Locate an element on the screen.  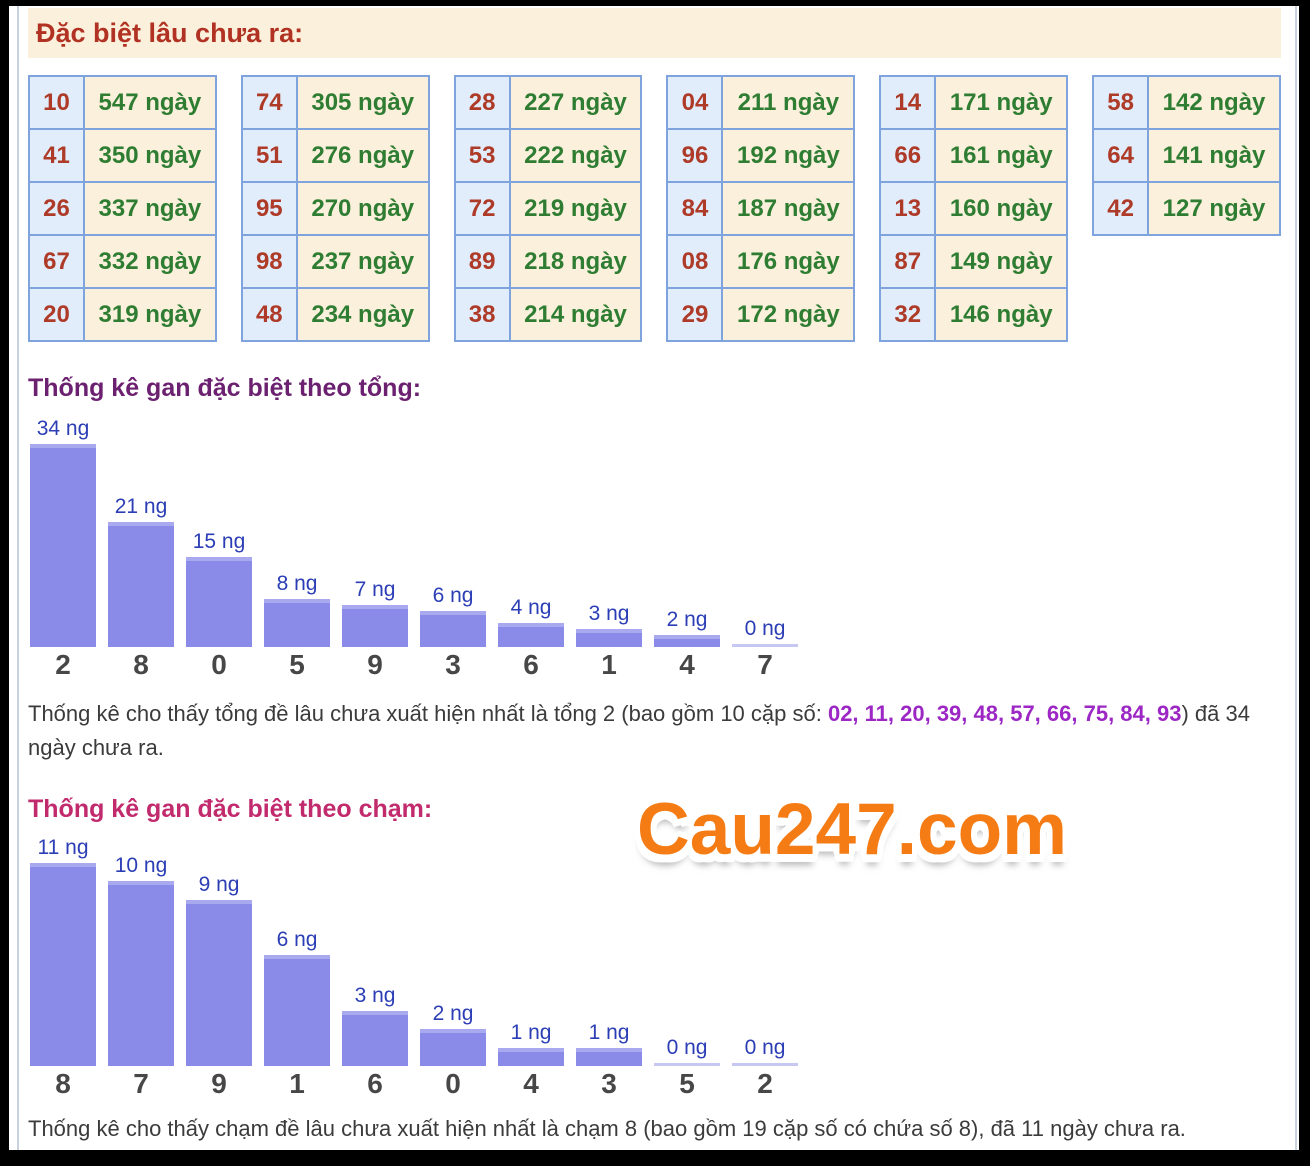
gan-number-cell: 41 is located at coordinates (56, 155).